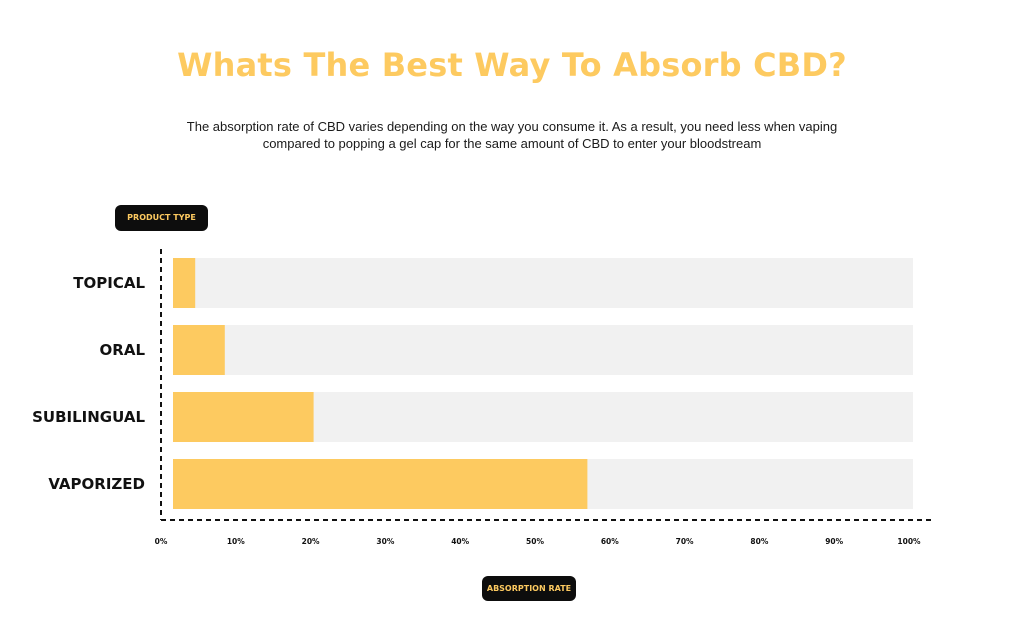 The width and height of the screenshot is (1024, 637). I want to click on category-label-subilingual: SUBILINGUAL, so click(88, 417).